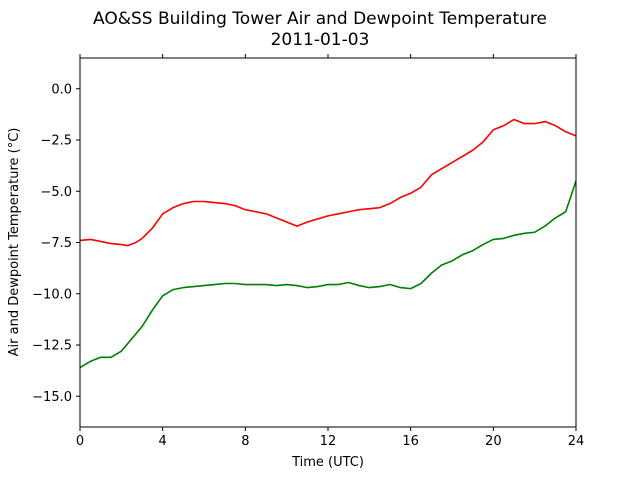 The image size is (640, 480). What do you see at coordinates (493, 441) in the screenshot?
I see `x-tick-label: 20` at bounding box center [493, 441].